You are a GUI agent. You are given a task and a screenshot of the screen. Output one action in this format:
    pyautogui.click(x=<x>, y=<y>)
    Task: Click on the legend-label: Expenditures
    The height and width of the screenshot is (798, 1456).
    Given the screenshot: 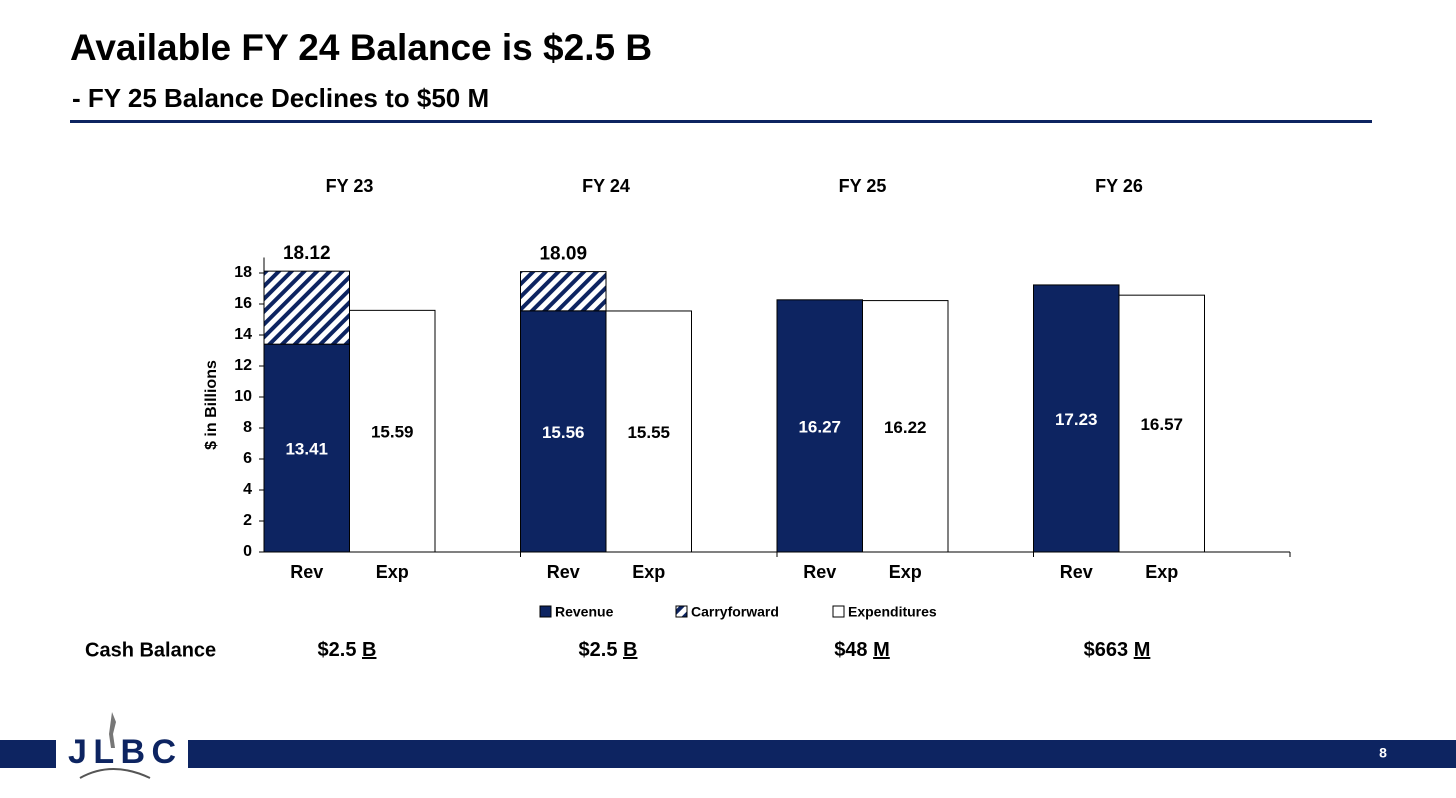 What is the action you would take?
    pyautogui.click(x=892, y=612)
    